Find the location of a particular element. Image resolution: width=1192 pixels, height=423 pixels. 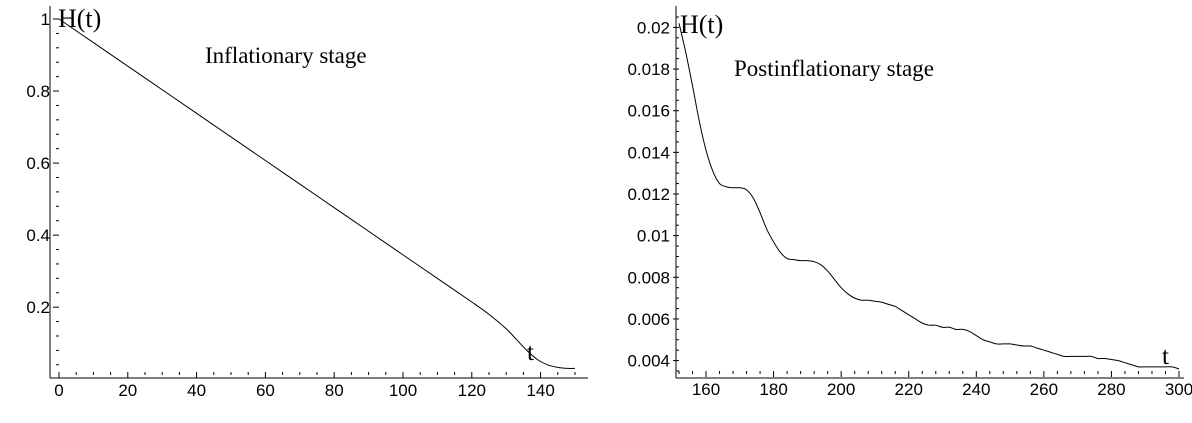

x-axis: 160 180 200 220 240 260 280 300 is located at coordinates (934, 385).